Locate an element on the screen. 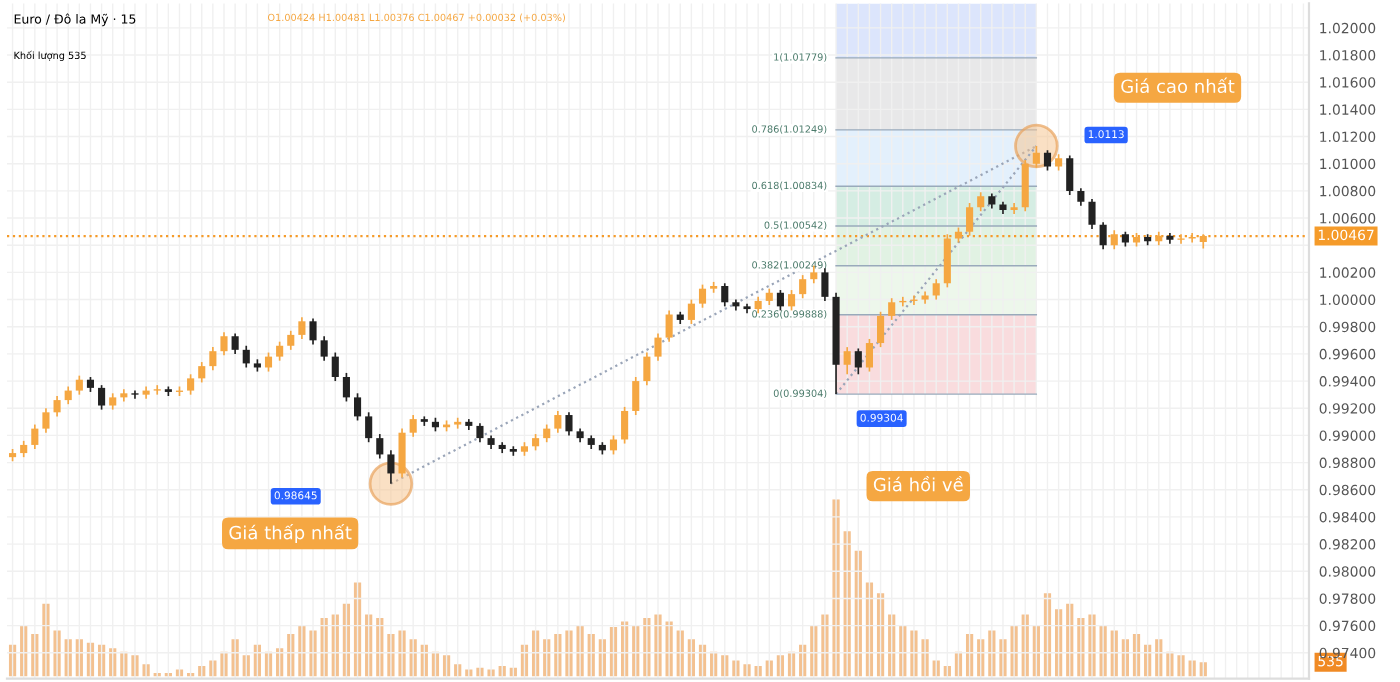 Image resolution: width=1400 pixels, height=682 pixels. annotation: Giá cao nhất is located at coordinates (1178, 85).